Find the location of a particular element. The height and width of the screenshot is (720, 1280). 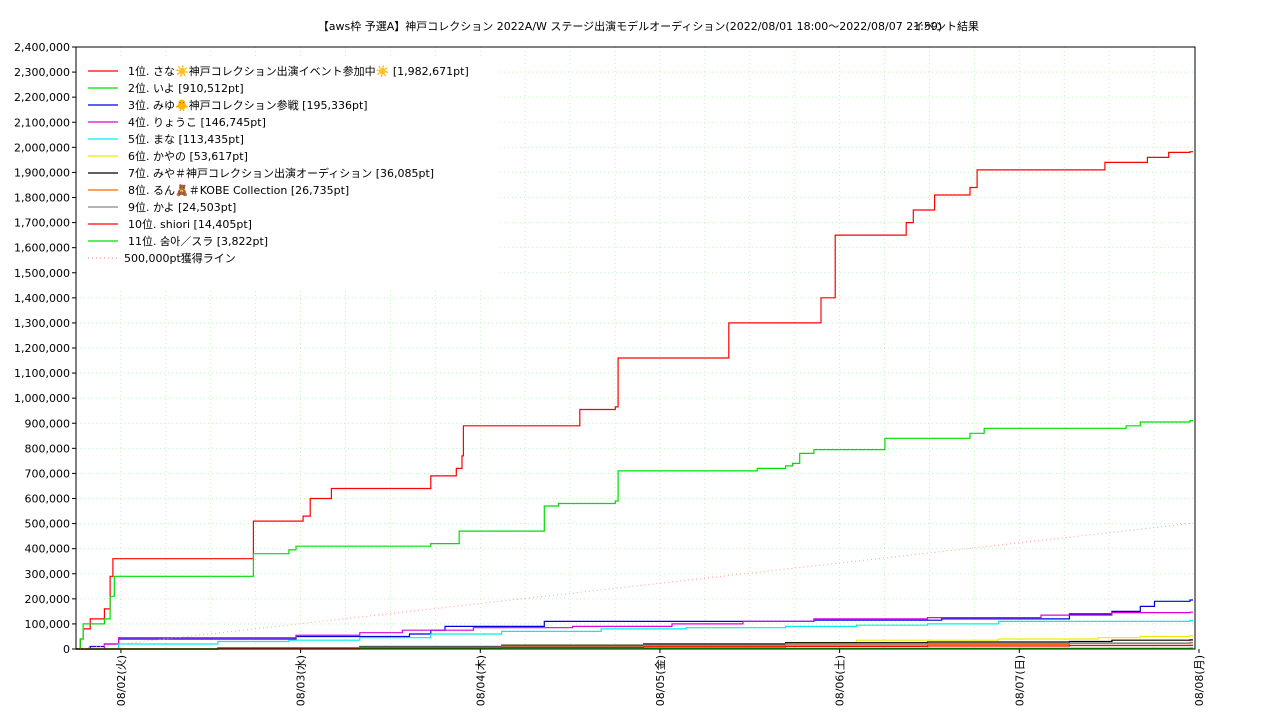

y-tick-label: 1,100,000 is located at coordinates (42, 373).